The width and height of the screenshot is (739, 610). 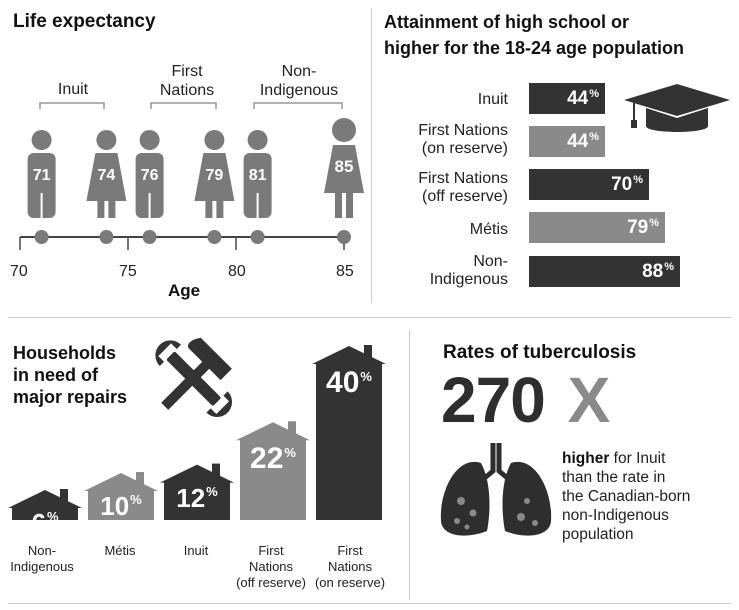 I want to click on tick-label-85: 85, so click(x=345, y=271).